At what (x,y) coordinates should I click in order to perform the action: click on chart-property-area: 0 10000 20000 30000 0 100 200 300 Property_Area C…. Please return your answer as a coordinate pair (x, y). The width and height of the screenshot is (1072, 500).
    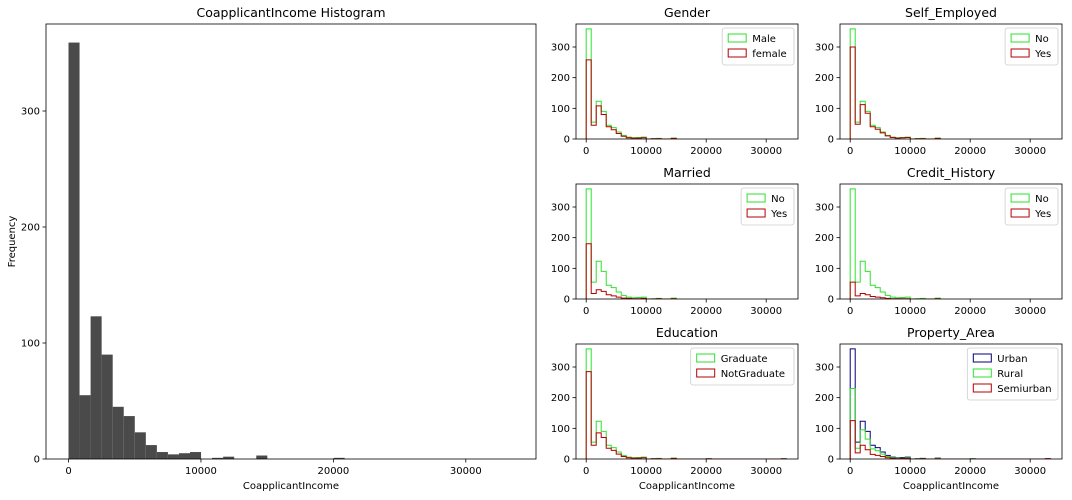
    Looking at the image, I should click on (939, 408).